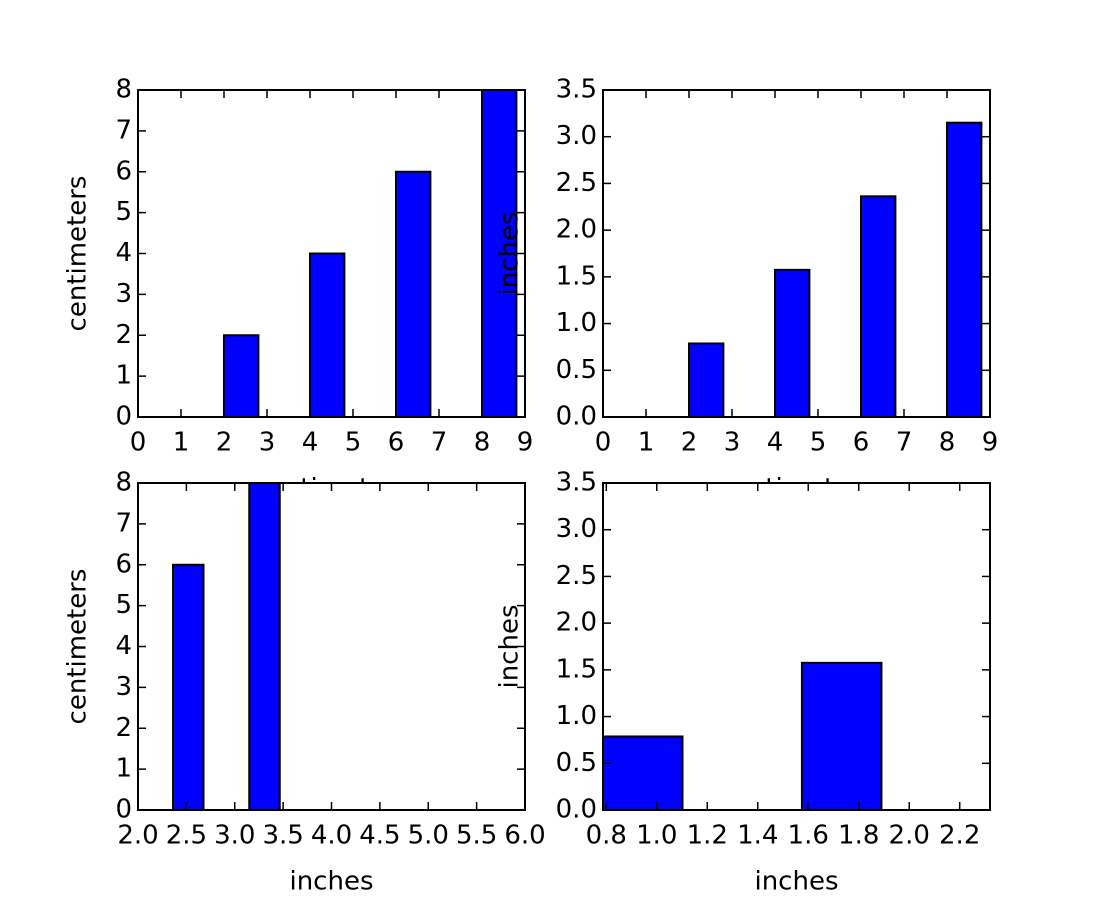 The width and height of the screenshot is (1100, 900). Describe the element at coordinates (959, 836) in the screenshot. I see `x-tick-label: 2.2` at that location.